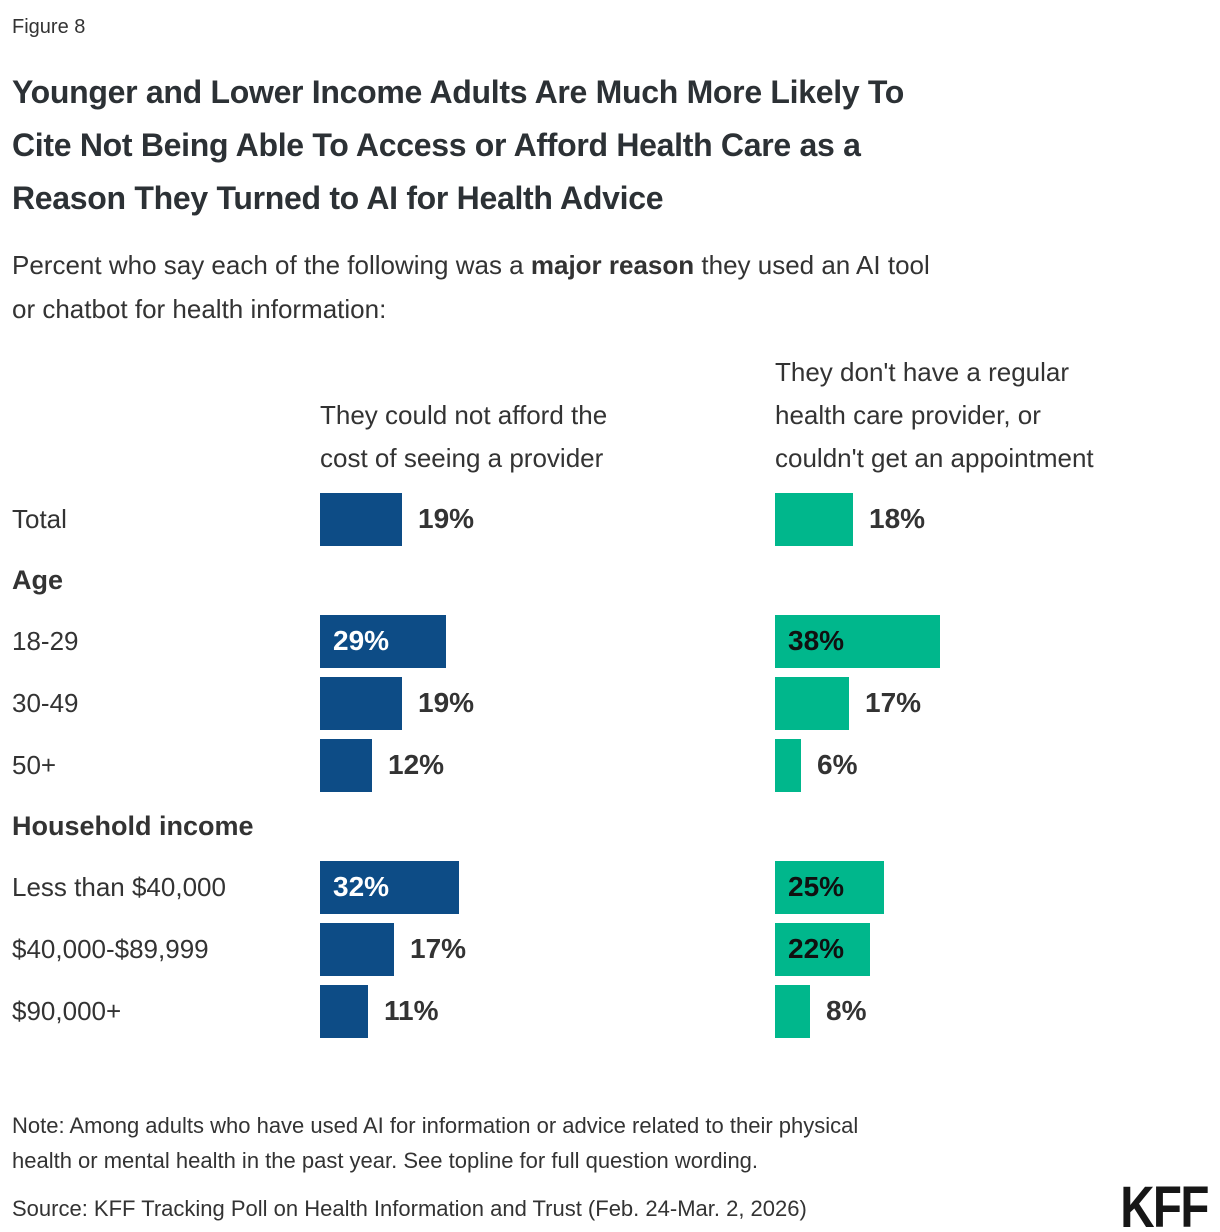 This screenshot has height=1232, width=1220. What do you see at coordinates (39, 518) in the screenshot?
I see `row-label: Total` at bounding box center [39, 518].